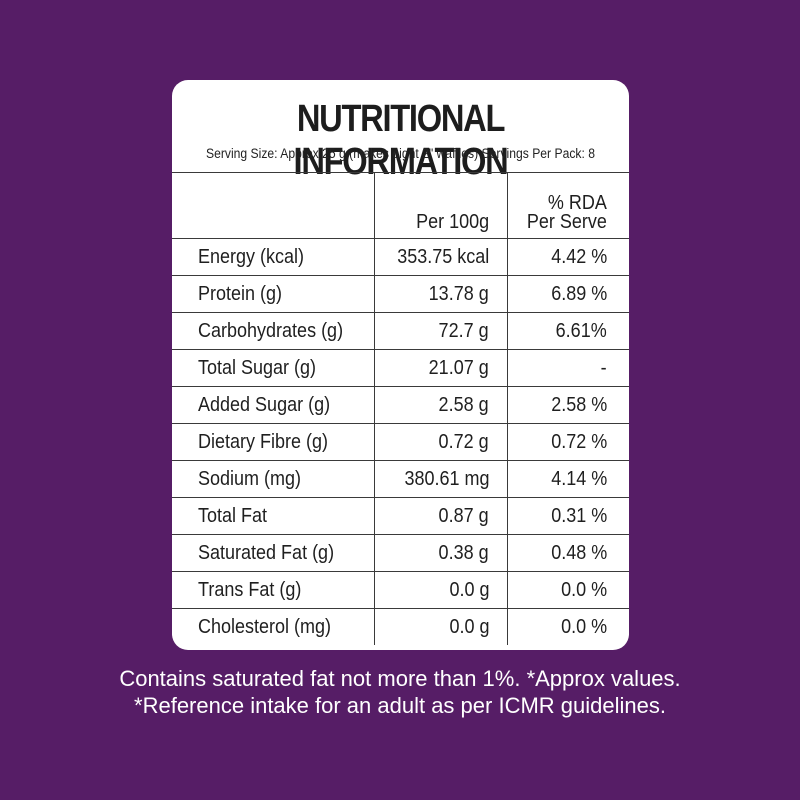 This screenshot has width=800, height=800. I want to click on table-row: Carbohydrates (g) 72.7 g 6.61%, so click(400, 331).